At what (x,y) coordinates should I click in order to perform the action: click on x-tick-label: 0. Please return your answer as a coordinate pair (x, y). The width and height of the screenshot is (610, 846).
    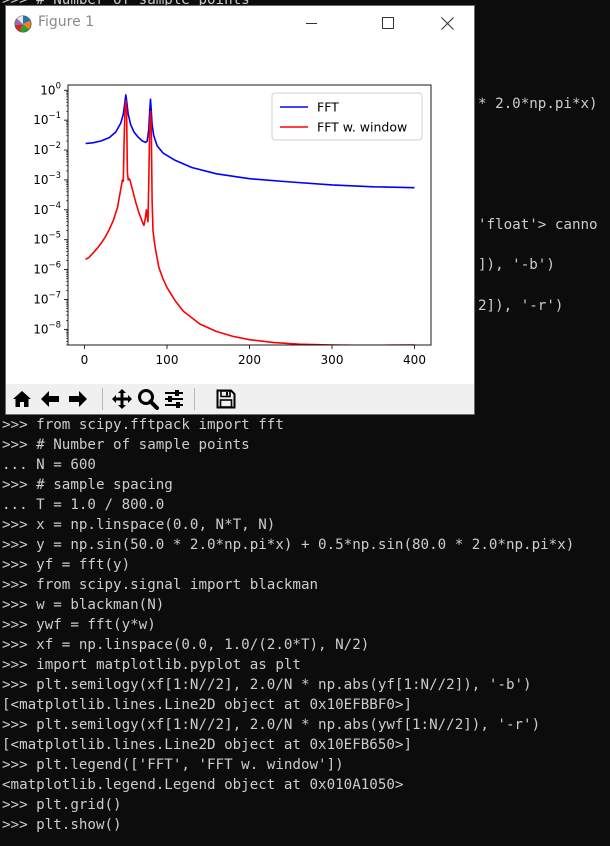
    Looking at the image, I should click on (85, 360).